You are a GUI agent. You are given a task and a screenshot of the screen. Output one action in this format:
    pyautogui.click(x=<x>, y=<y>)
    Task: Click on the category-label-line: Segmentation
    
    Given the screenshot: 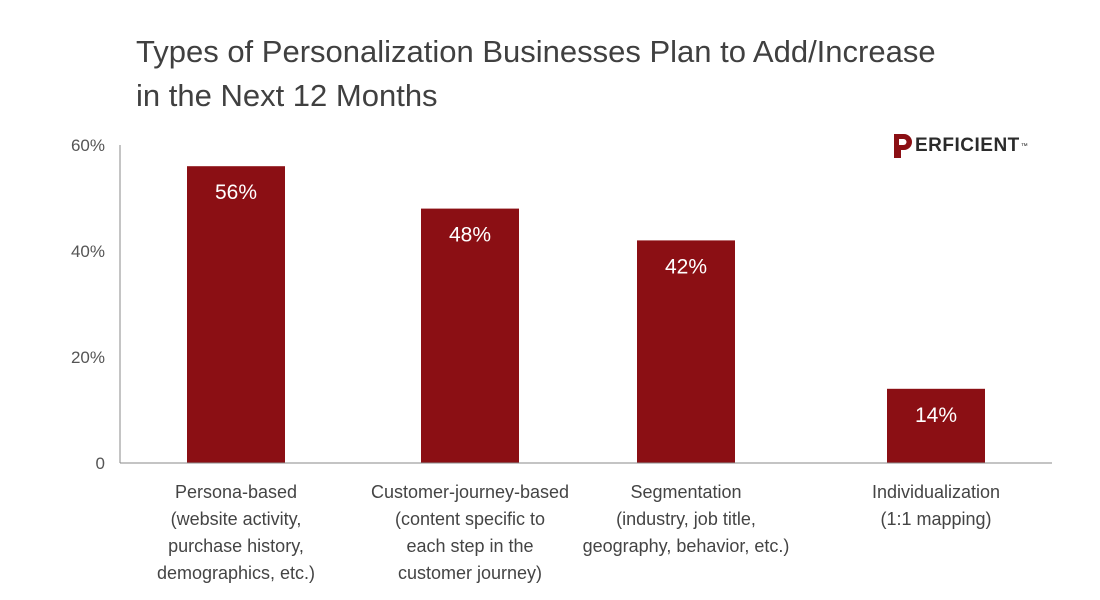 What is the action you would take?
    pyautogui.click(x=685, y=492)
    